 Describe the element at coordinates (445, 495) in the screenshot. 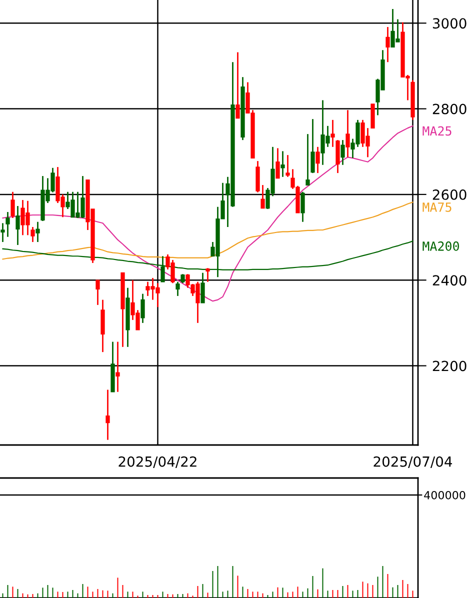

I see `y-tick-label: 400000` at that location.